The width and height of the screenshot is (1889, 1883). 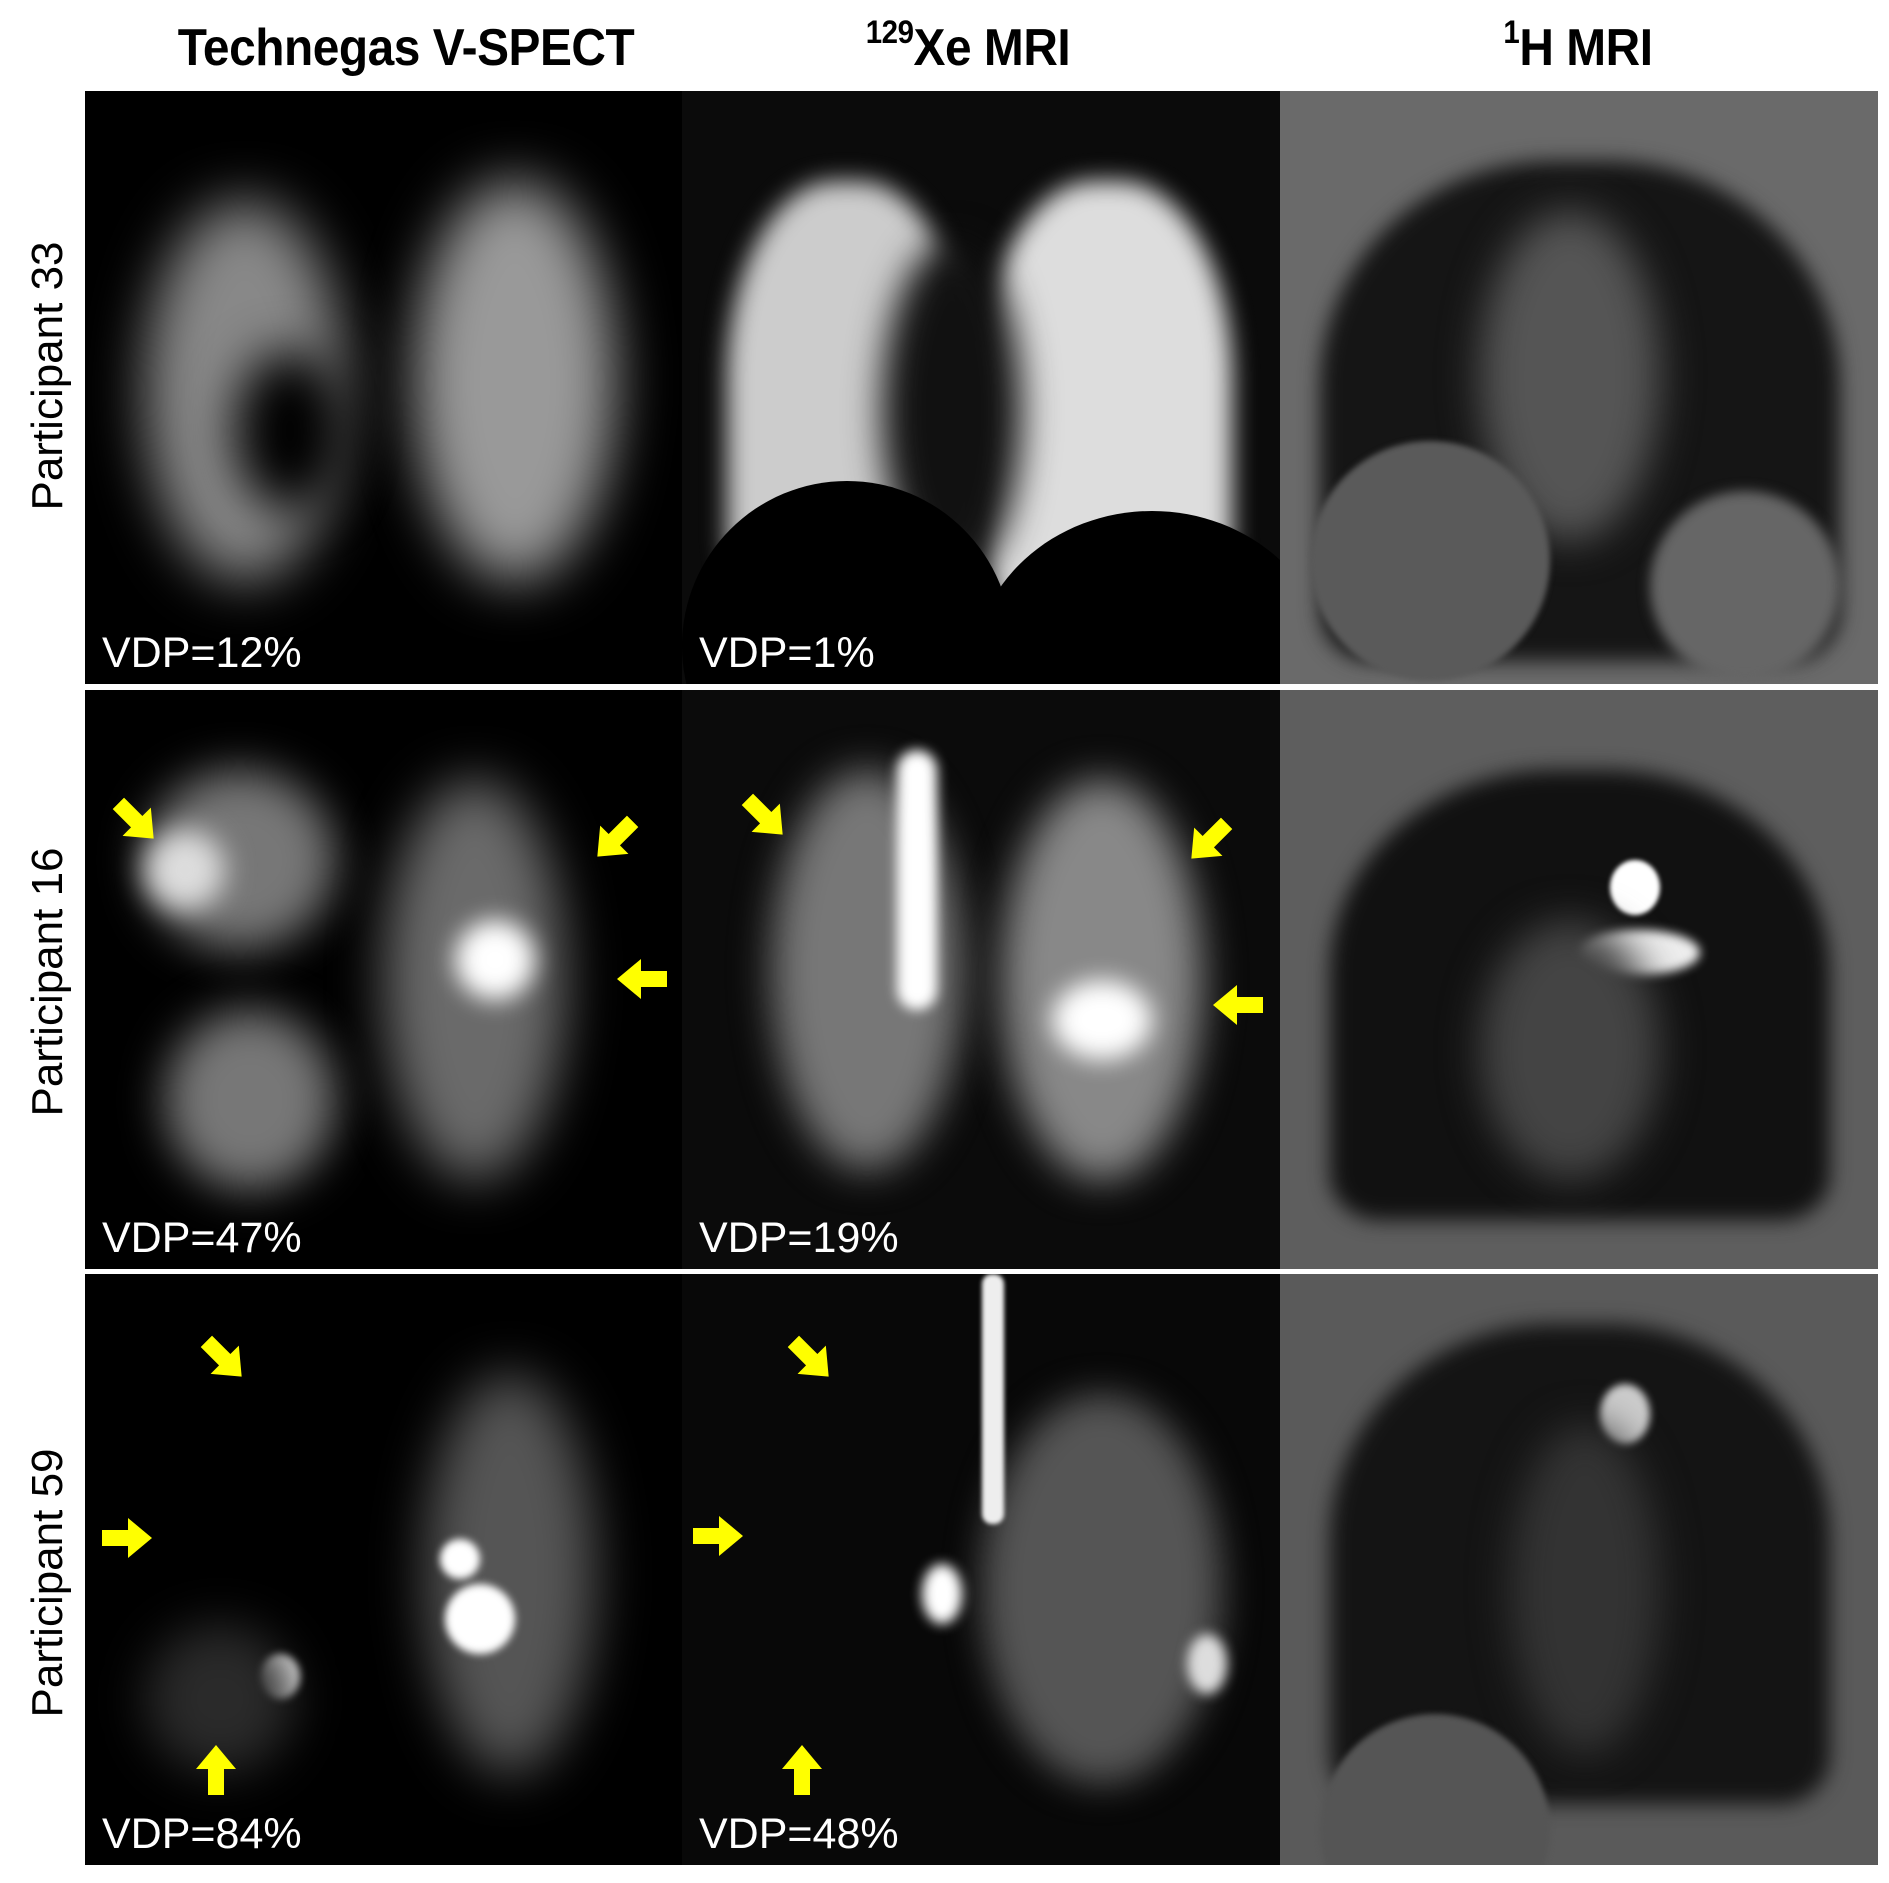 What do you see at coordinates (799, 1238) in the screenshot?
I see `vdp-label: VDP=19%` at bounding box center [799, 1238].